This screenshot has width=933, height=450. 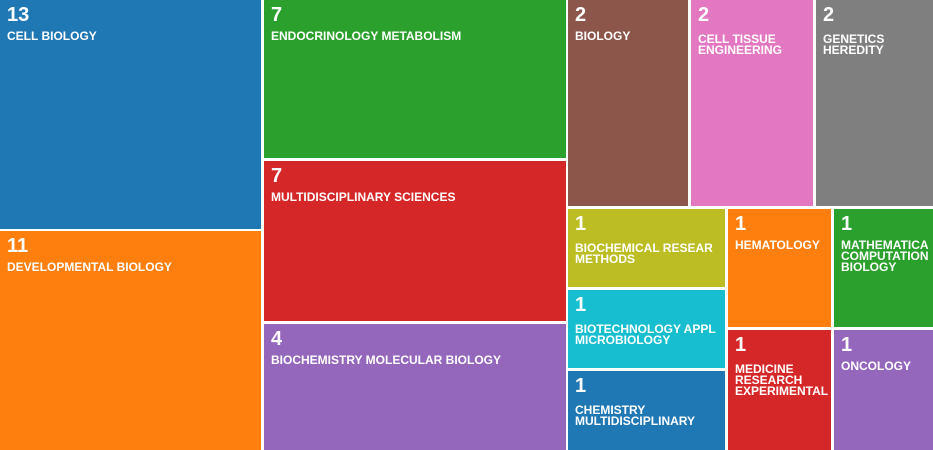 What do you see at coordinates (752, 103) in the screenshot?
I see `treemap-tile: 2 CELL TISSUE ENGINEERING` at bounding box center [752, 103].